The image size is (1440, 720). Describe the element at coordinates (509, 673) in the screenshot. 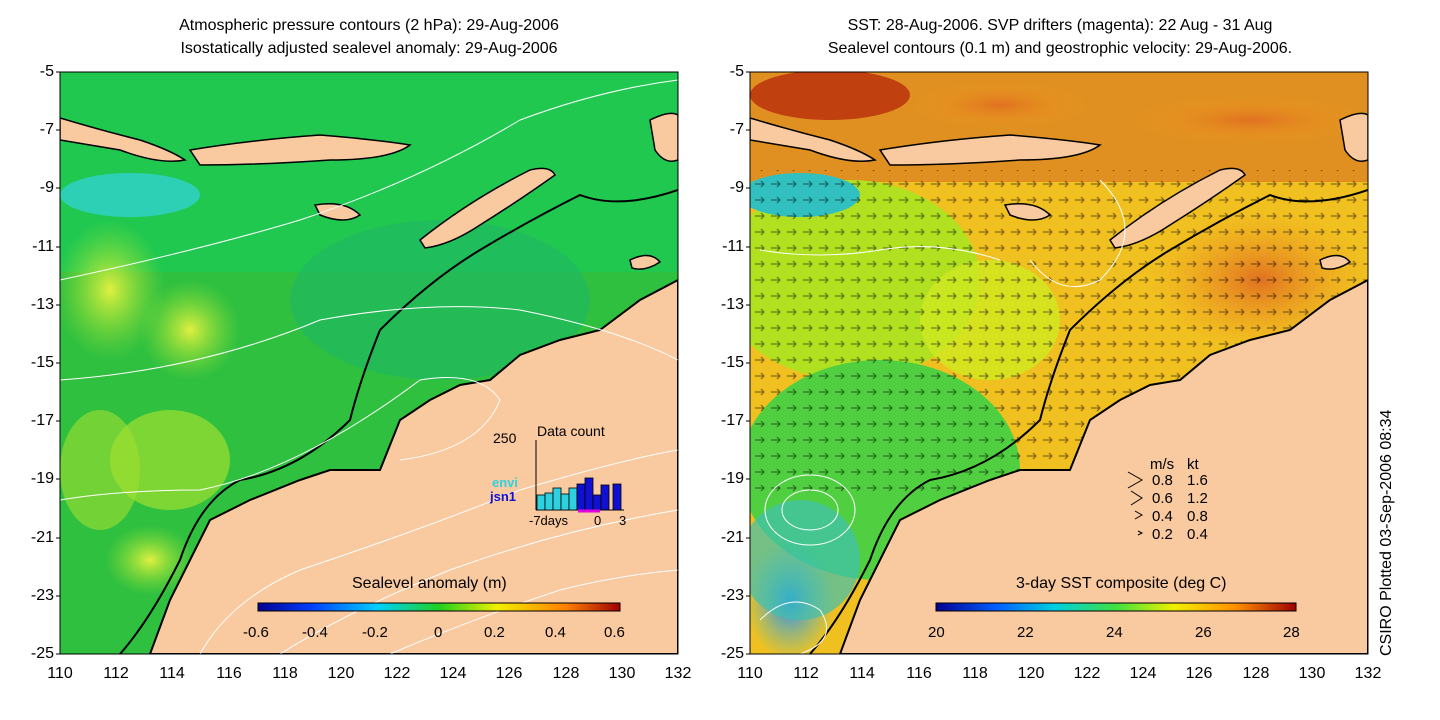

I see `left-lon-tick: 126` at that location.